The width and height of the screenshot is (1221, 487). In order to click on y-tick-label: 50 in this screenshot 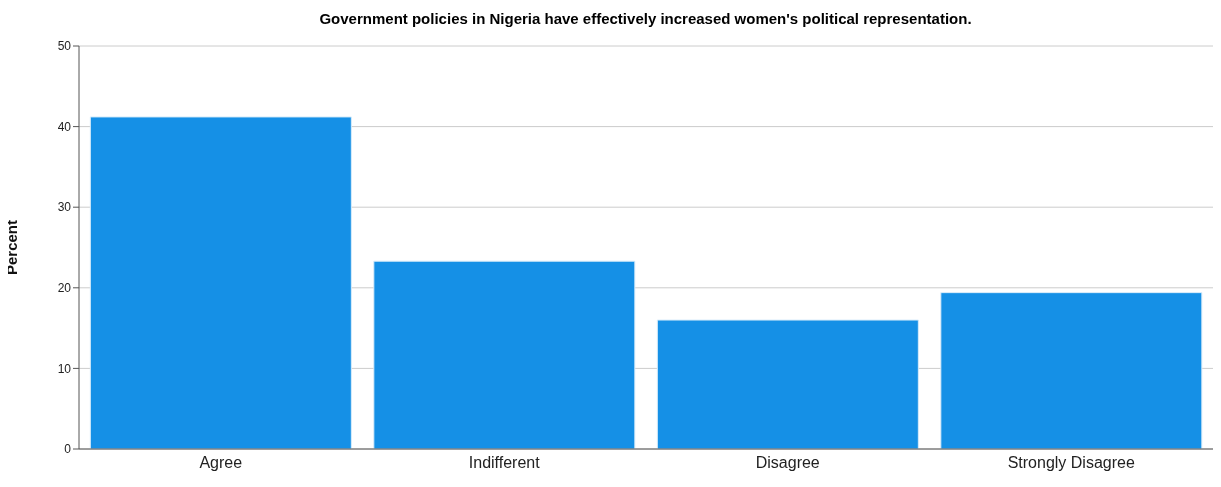, I will do `click(64, 46)`.